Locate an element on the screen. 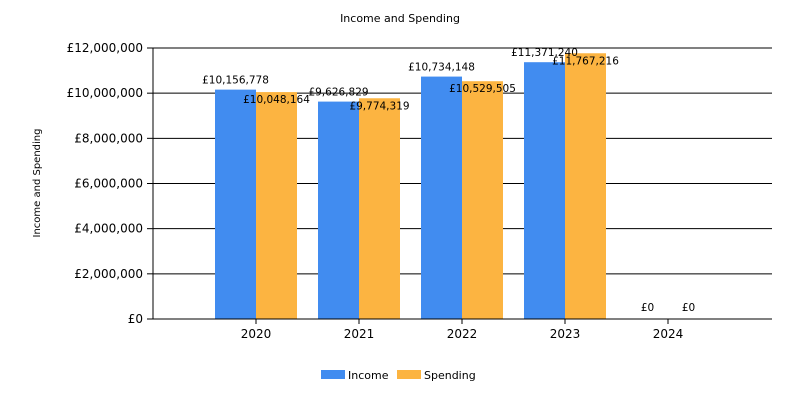  data-label-income-2023: £11,371,240 is located at coordinates (544, 53).